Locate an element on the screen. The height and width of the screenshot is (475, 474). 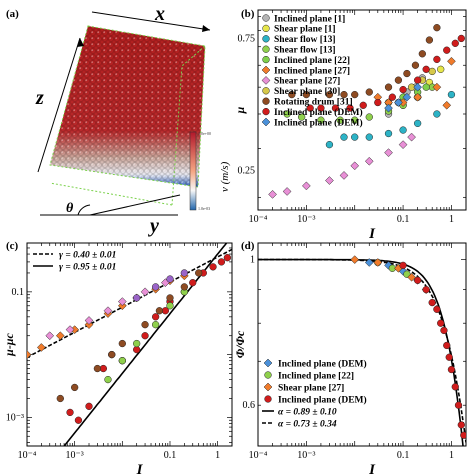
granular-texture is located at coordinates (127, 106).